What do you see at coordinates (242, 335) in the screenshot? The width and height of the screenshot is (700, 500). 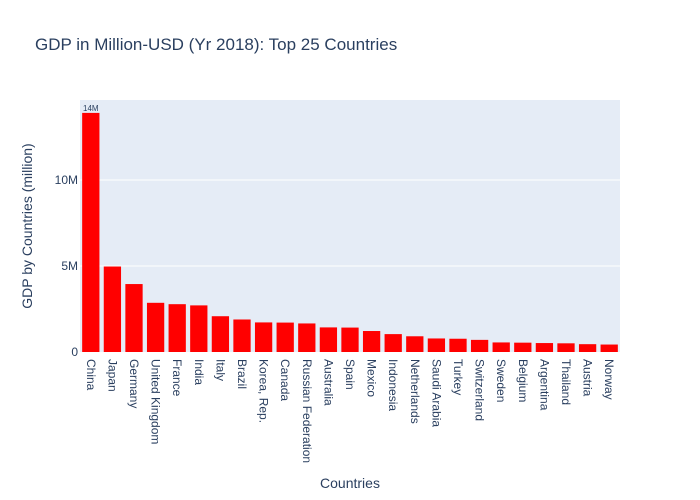 I see `bar-brazil` at bounding box center [242, 335].